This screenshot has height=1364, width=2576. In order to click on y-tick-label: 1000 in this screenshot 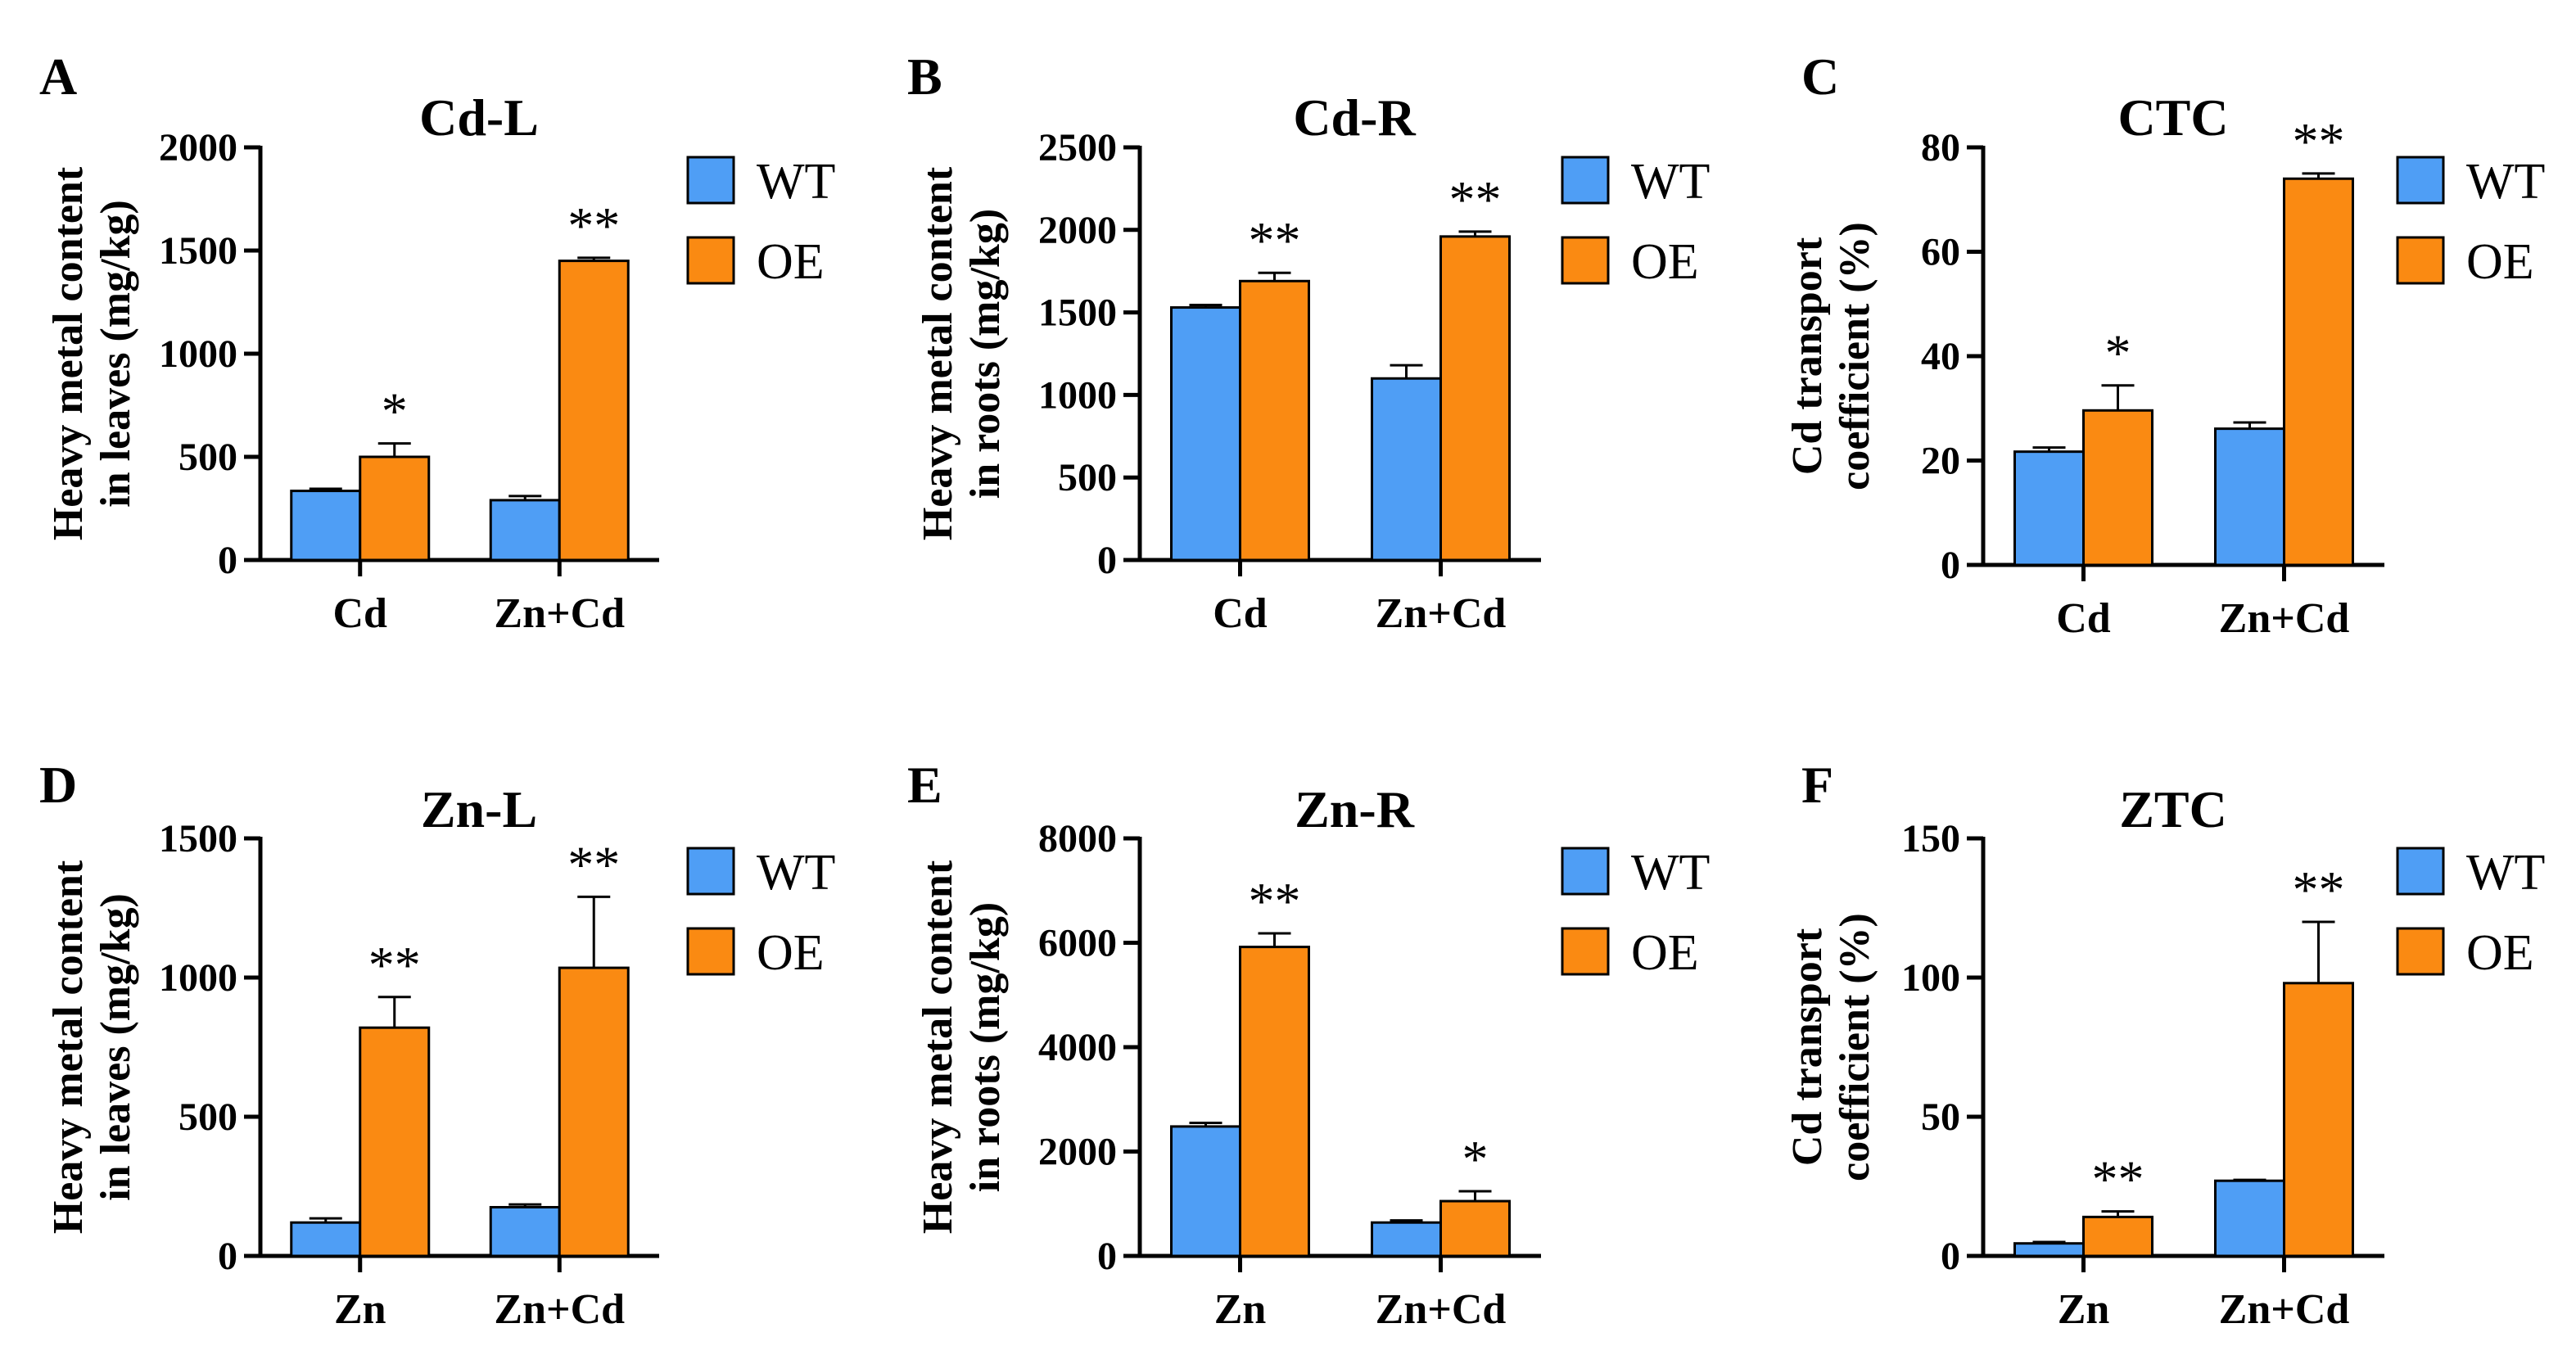, I will do `click(198, 978)`.